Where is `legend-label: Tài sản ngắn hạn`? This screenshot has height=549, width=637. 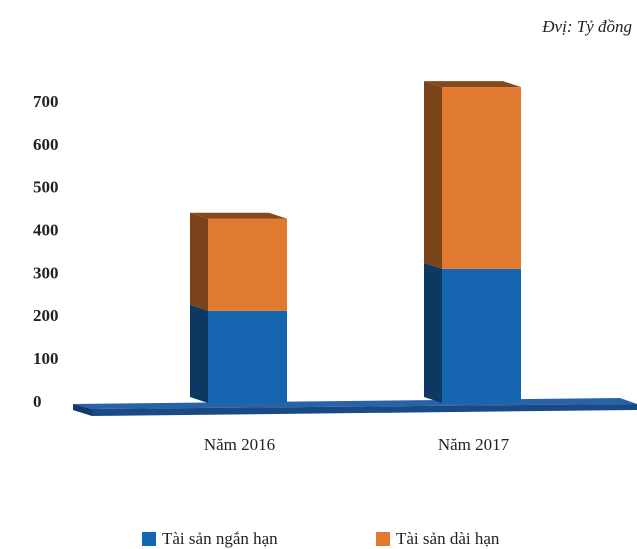
legend-label: Tài sản ngắn hạn is located at coordinates (220, 538).